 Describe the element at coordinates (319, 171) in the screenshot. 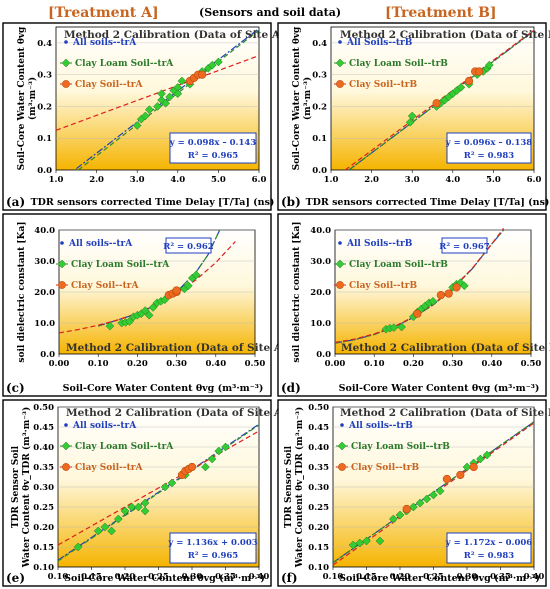

I see `y-tick-label: 0.0` at that location.